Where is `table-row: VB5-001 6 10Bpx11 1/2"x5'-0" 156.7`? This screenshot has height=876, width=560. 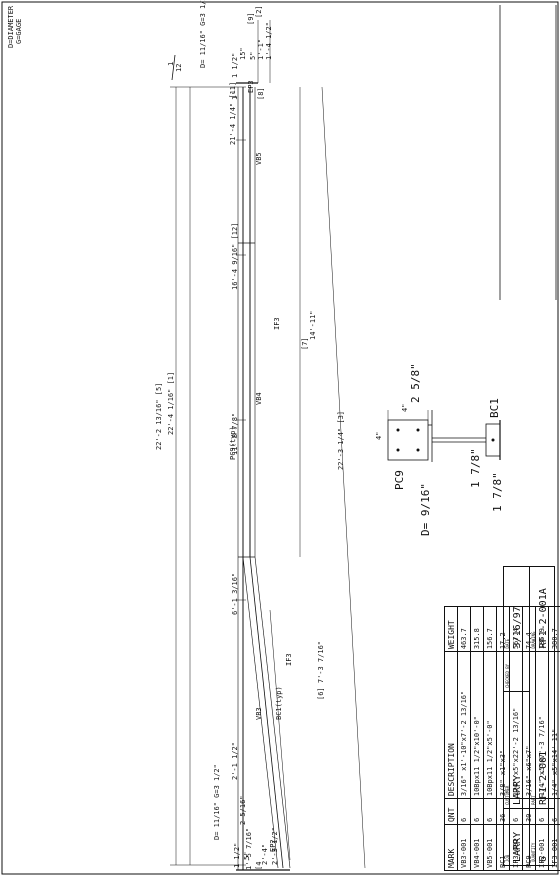
table-row: VB5-001 6 10Bpx11 1/2"x5'-0" 156.7 is located at coordinates (490, 738).